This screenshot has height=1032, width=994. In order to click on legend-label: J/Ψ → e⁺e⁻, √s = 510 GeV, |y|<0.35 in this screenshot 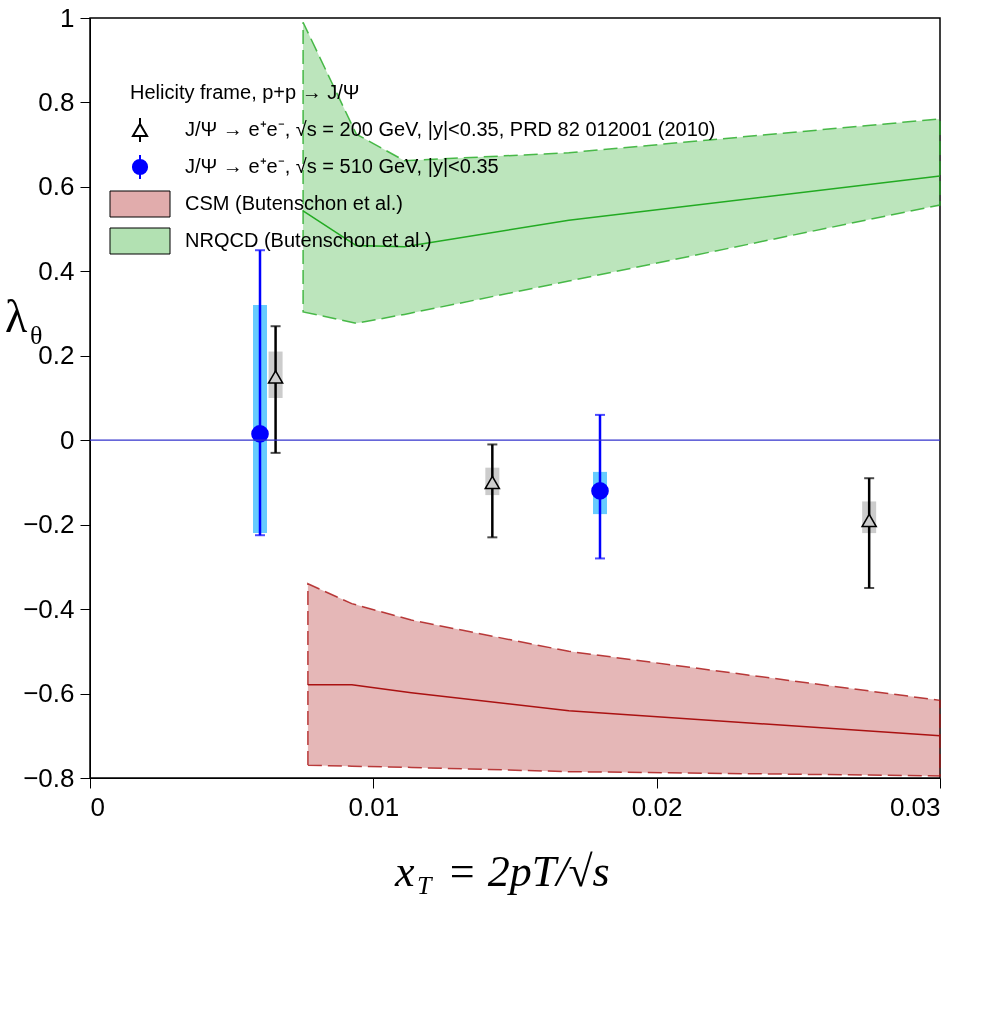, I will do `click(342, 166)`.